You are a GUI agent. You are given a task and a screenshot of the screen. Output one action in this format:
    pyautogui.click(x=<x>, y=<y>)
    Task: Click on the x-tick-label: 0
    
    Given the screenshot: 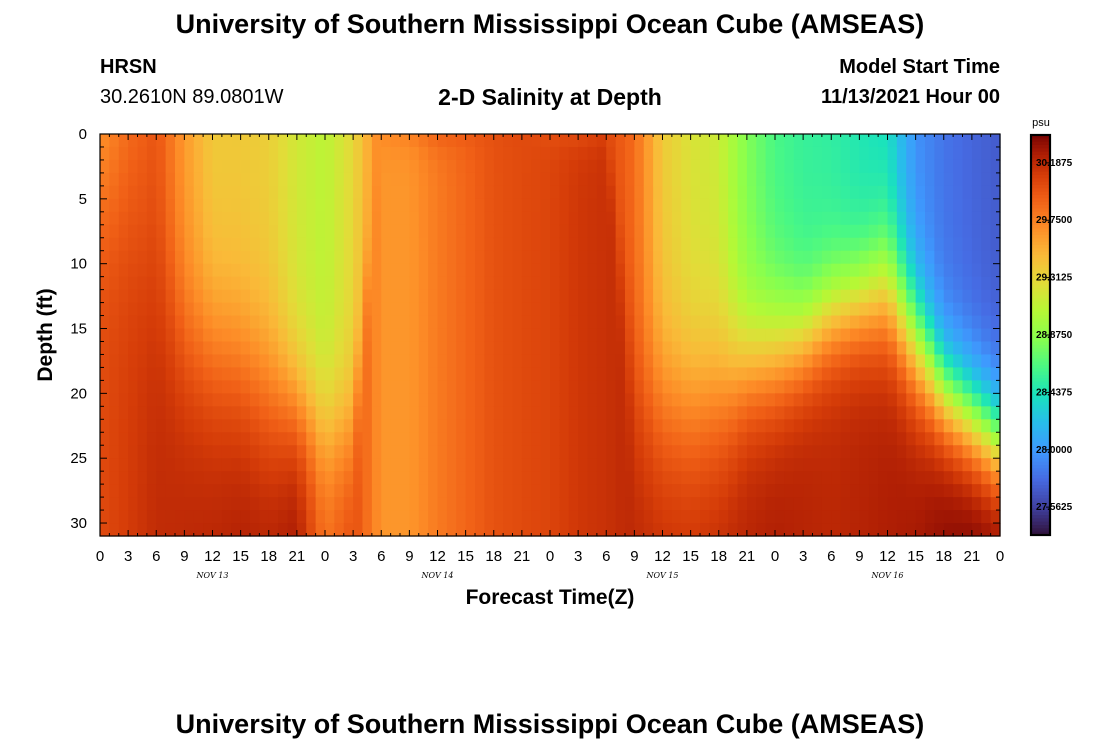 What is the action you would take?
    pyautogui.click(x=1000, y=556)
    